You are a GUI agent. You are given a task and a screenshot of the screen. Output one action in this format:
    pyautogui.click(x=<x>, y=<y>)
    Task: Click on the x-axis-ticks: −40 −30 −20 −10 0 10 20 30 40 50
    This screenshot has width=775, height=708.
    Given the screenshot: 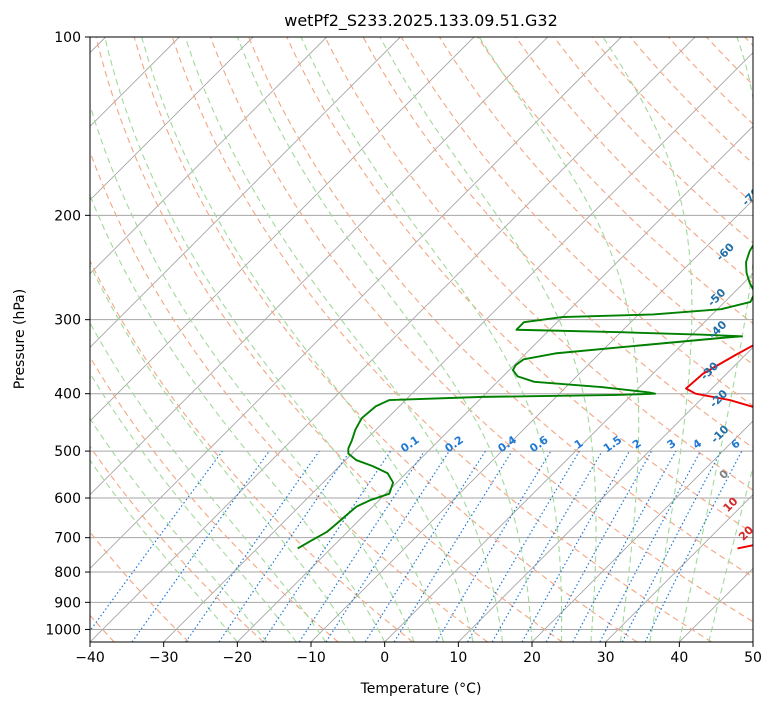 What is the action you would take?
    pyautogui.click(x=418, y=654)
    